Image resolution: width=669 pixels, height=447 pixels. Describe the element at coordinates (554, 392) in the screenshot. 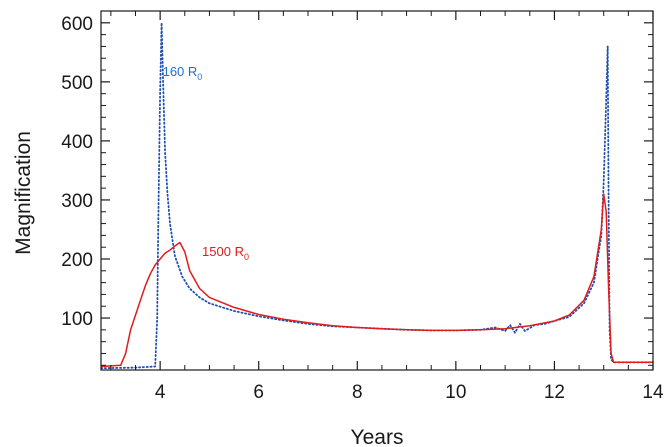

I see `x-tick-label: 12` at that location.